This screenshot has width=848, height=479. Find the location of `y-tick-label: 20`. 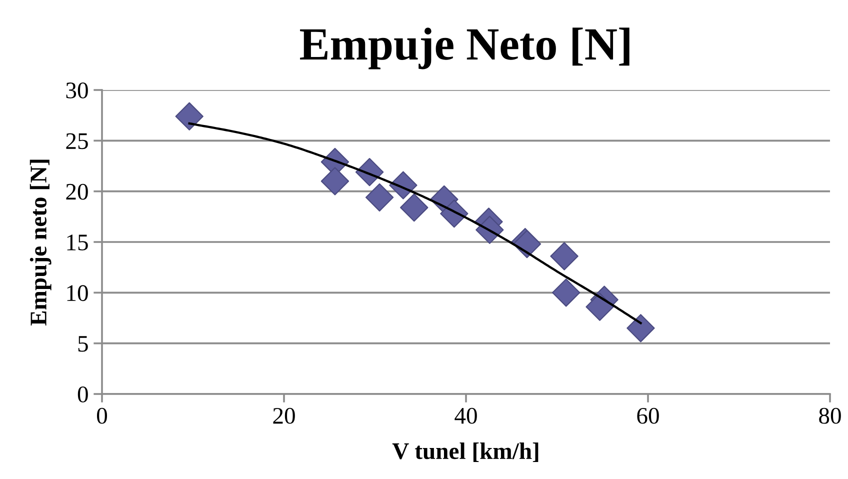

y-tick-label: 20 is located at coordinates (77, 192).